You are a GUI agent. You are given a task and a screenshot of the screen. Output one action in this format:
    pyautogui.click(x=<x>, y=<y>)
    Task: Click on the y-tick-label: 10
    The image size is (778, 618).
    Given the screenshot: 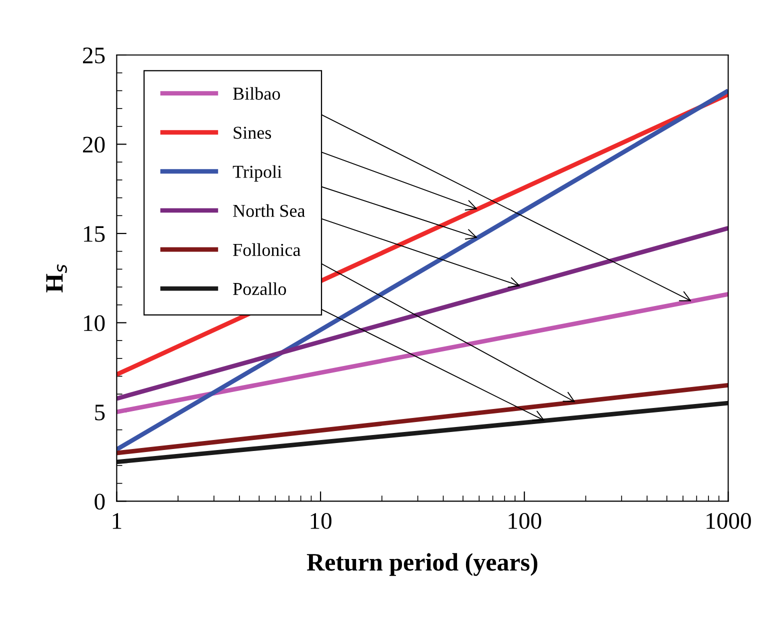 What is the action you would take?
    pyautogui.click(x=94, y=323)
    